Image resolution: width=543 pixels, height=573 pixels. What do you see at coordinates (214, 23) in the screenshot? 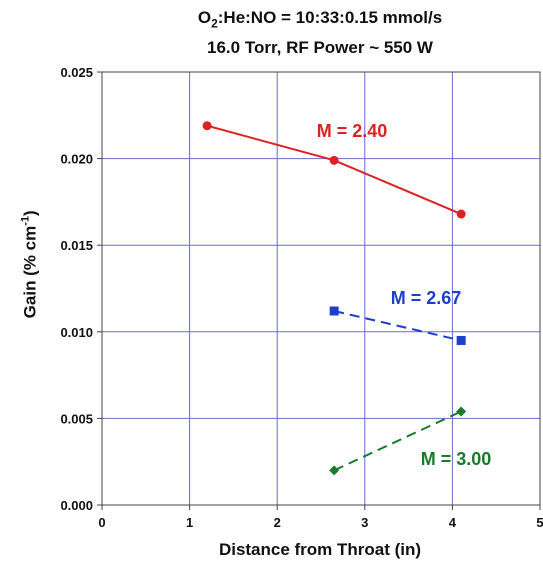
I see `title-subscript: 2` at bounding box center [214, 23].